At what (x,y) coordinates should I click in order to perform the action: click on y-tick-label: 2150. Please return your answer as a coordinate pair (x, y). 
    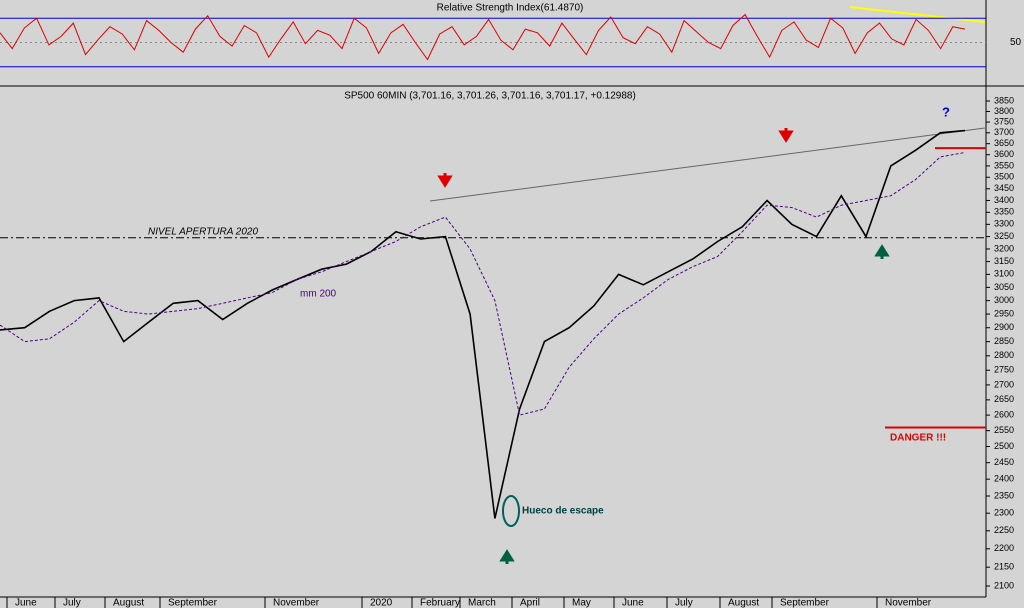
    Looking at the image, I should click on (1004, 567).